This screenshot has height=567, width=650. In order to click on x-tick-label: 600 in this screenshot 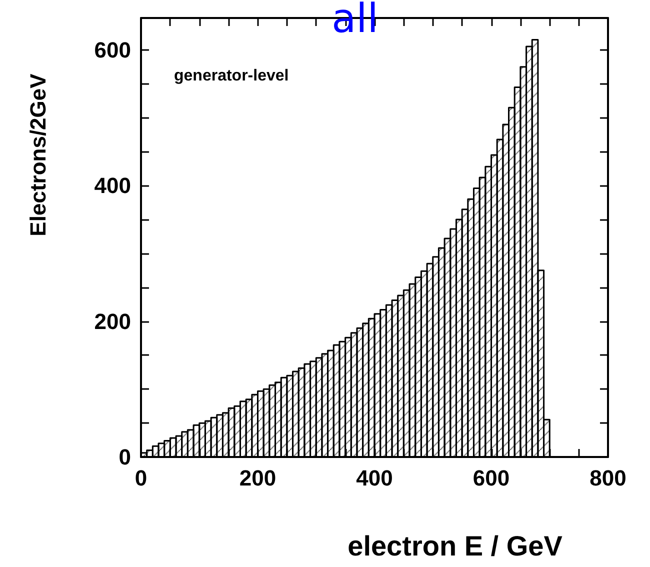, I will do `click(491, 478)`.